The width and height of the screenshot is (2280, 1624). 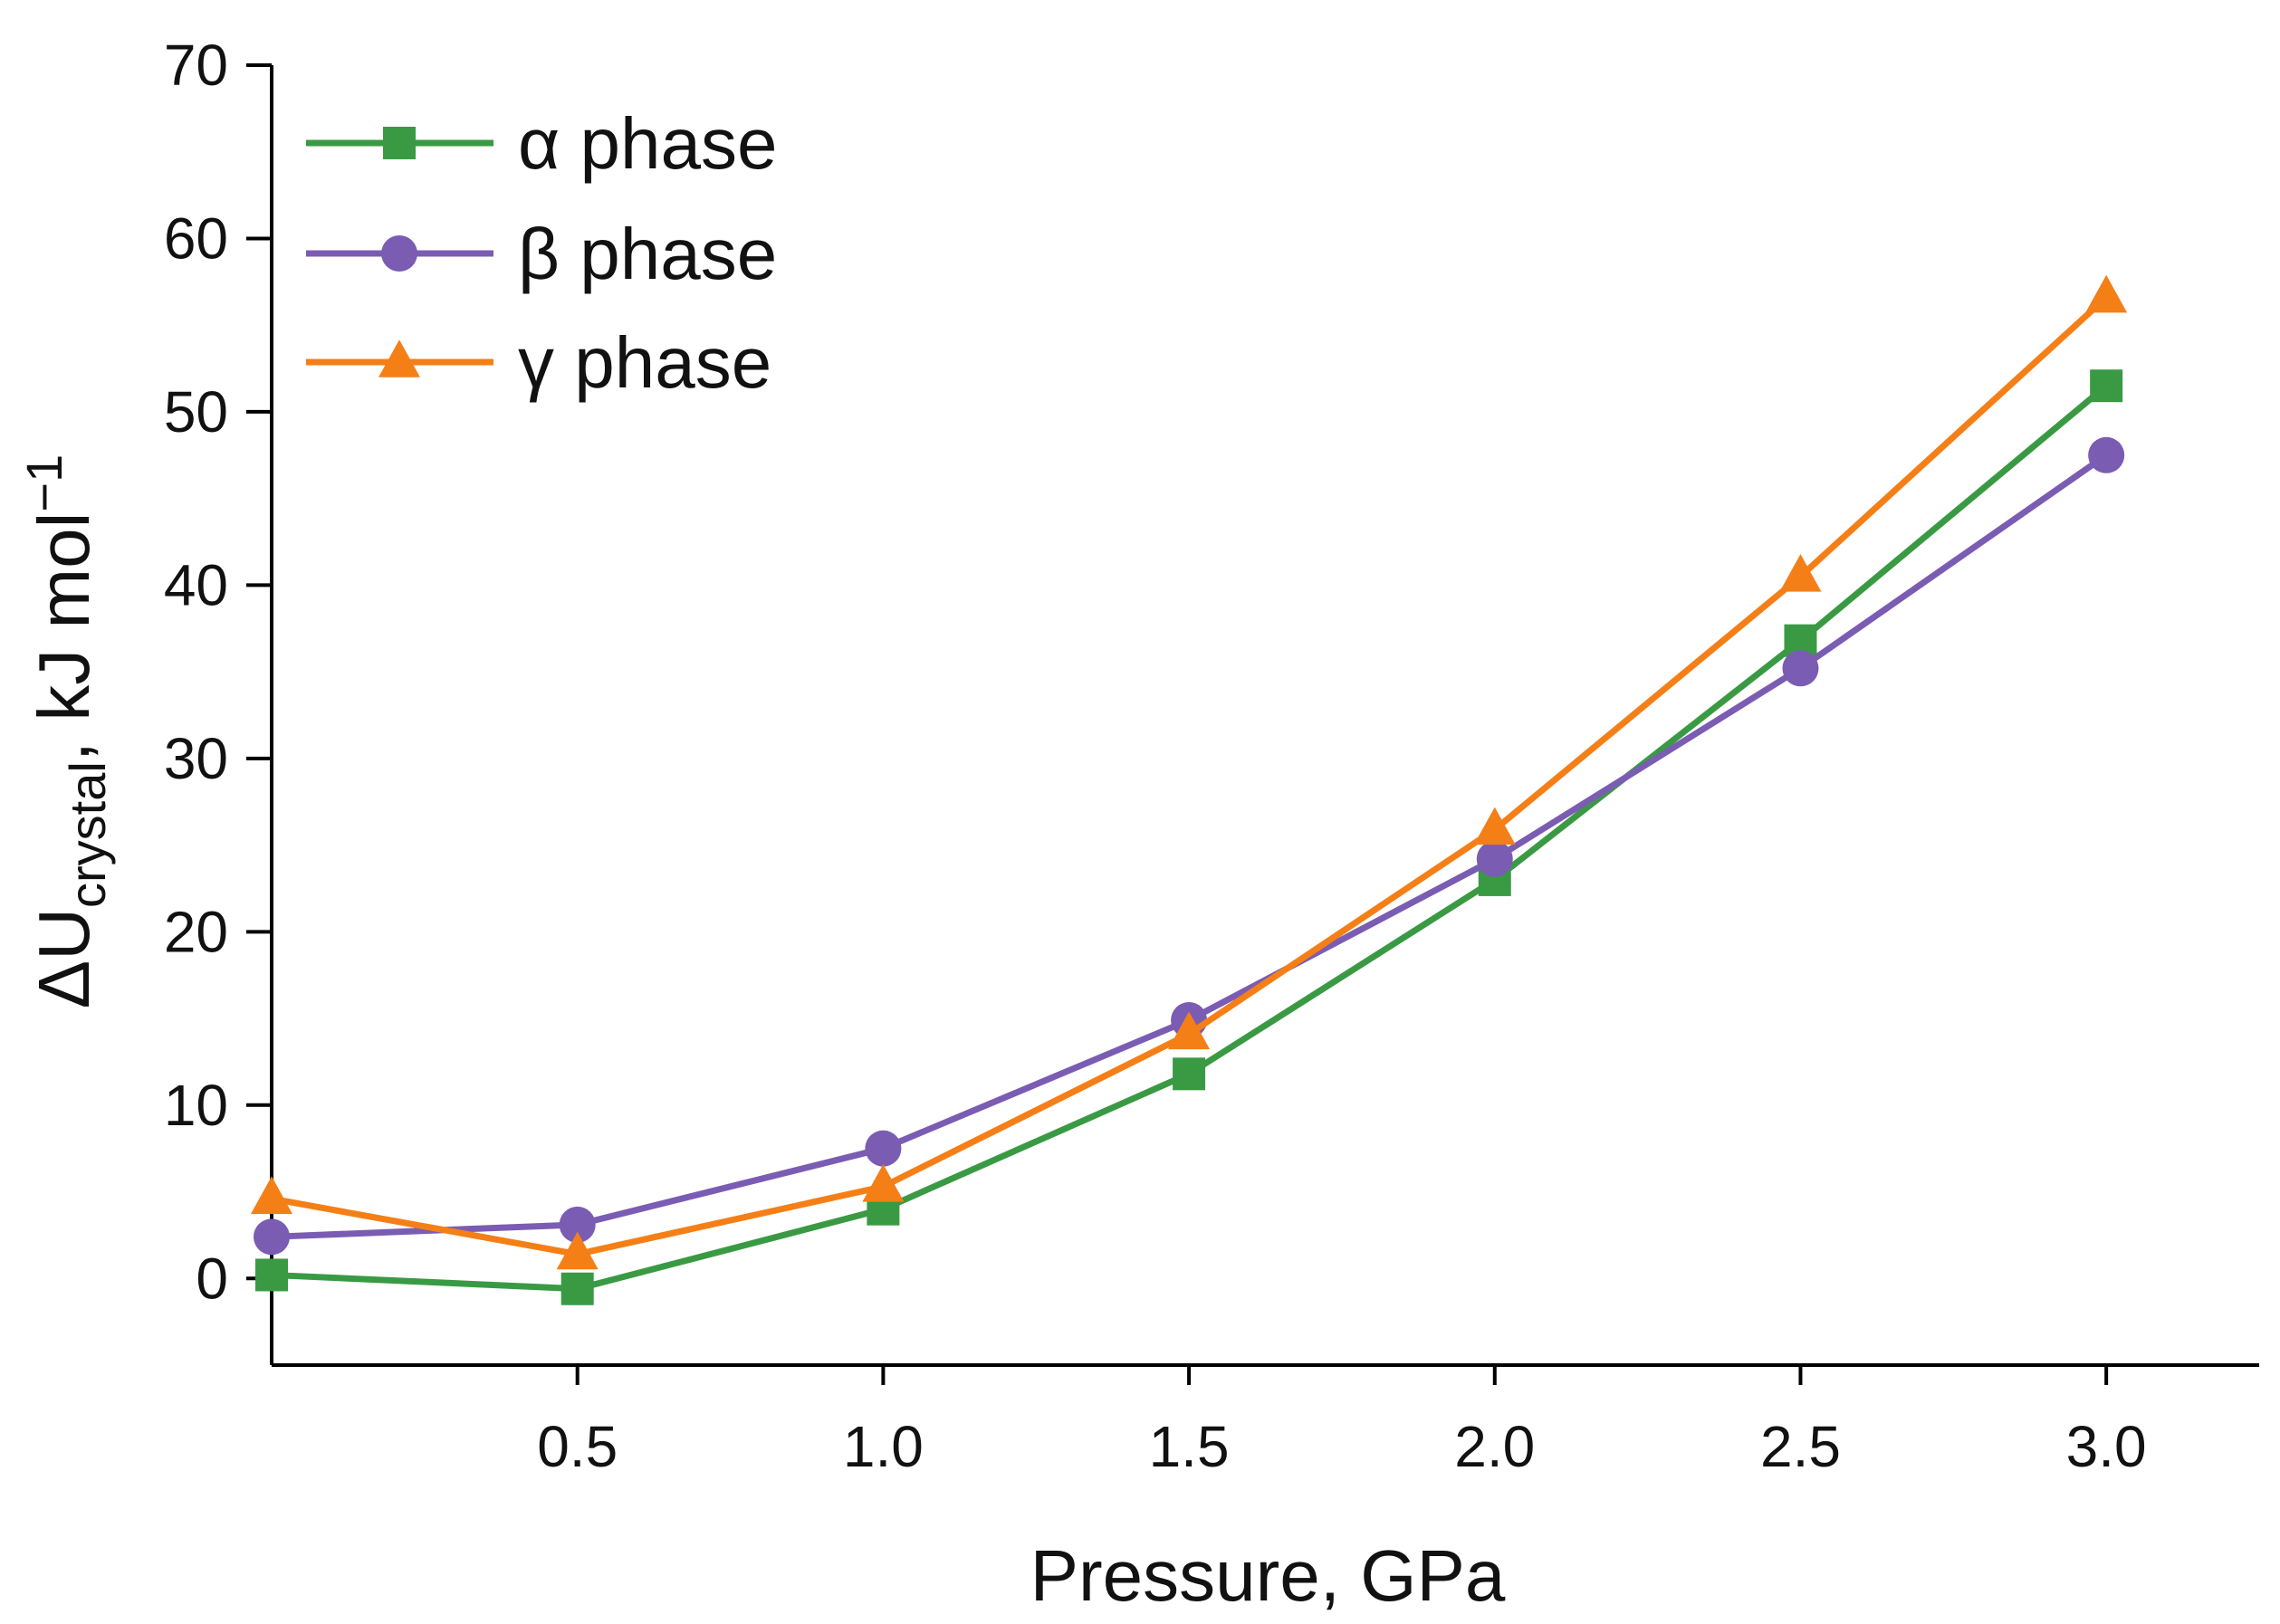 What do you see at coordinates (196, 238) in the screenshot?
I see `y-tick-label: 60` at bounding box center [196, 238].